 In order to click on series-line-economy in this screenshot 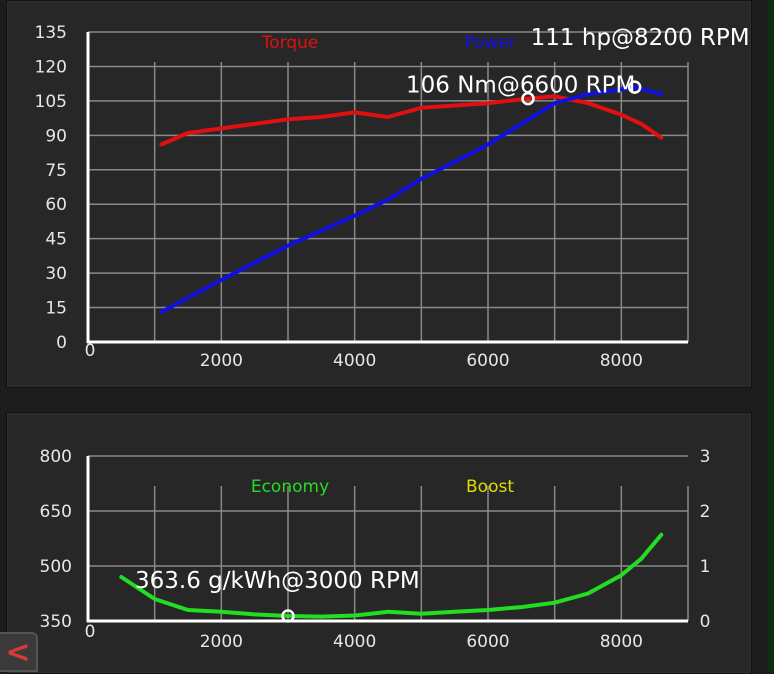, I will do `click(391, 575)`.